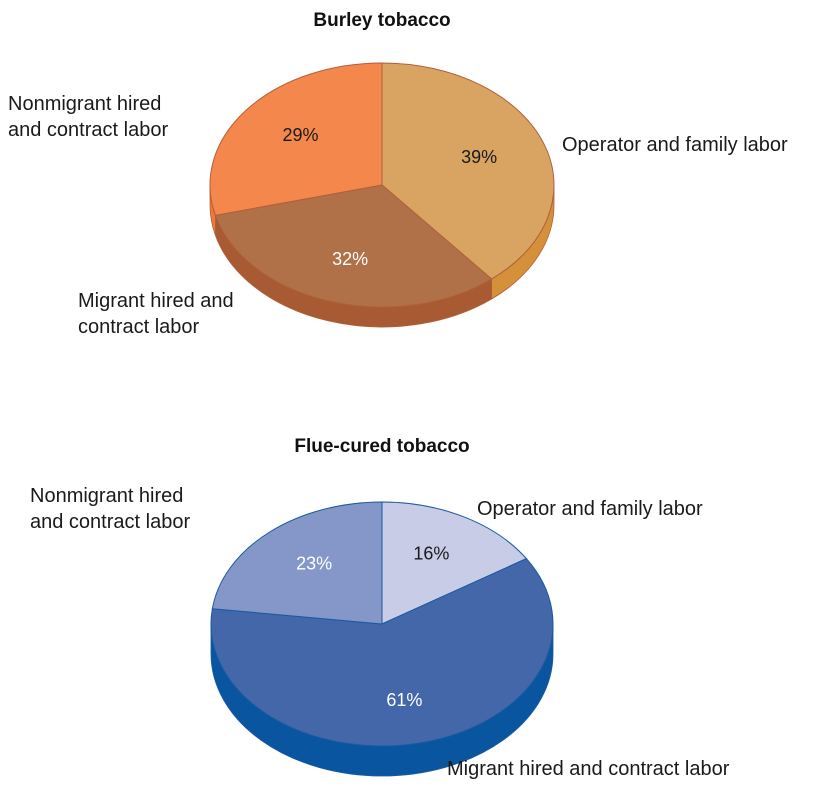  Describe the element at coordinates (404, 700) in the screenshot. I see `value-label: 61%` at that location.